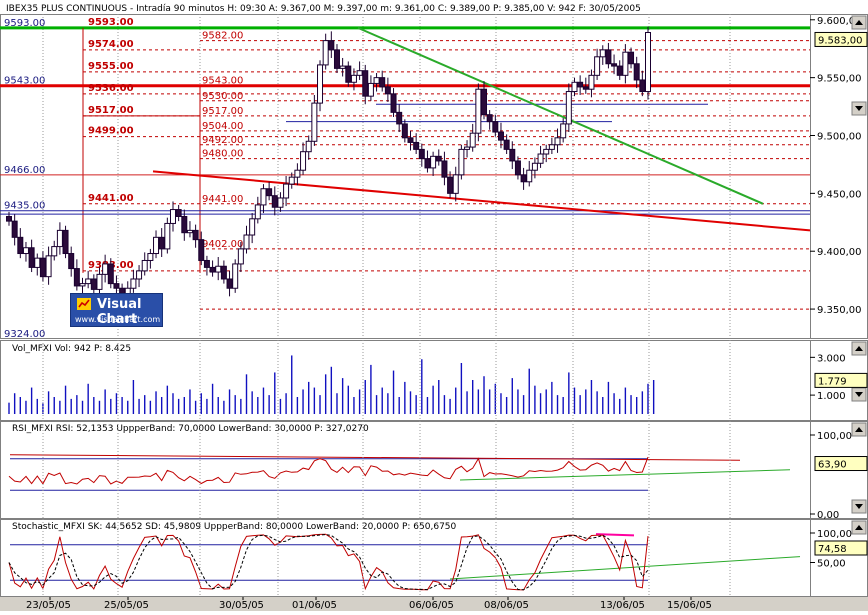 This screenshot has width=868, height=615. I want to click on rsi-trendline-red, so click(375, 457).